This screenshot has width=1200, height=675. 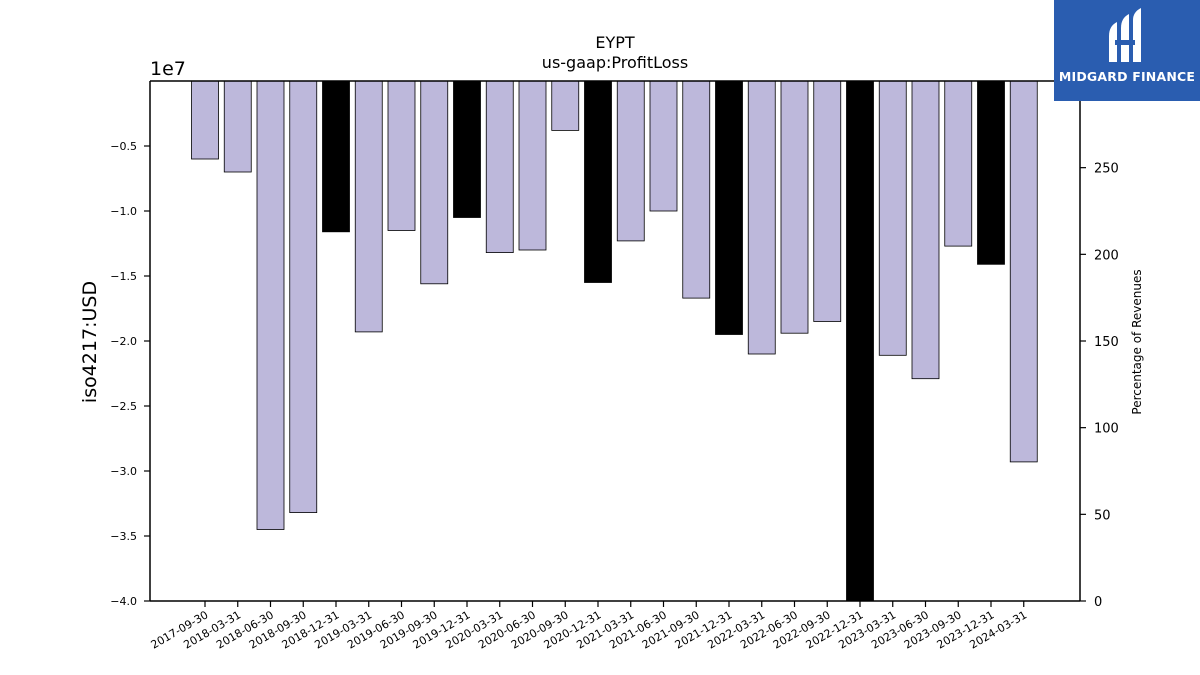 What do you see at coordinates (123, 146) in the screenshot?
I see `y-tick-label: −0.5` at bounding box center [123, 146].